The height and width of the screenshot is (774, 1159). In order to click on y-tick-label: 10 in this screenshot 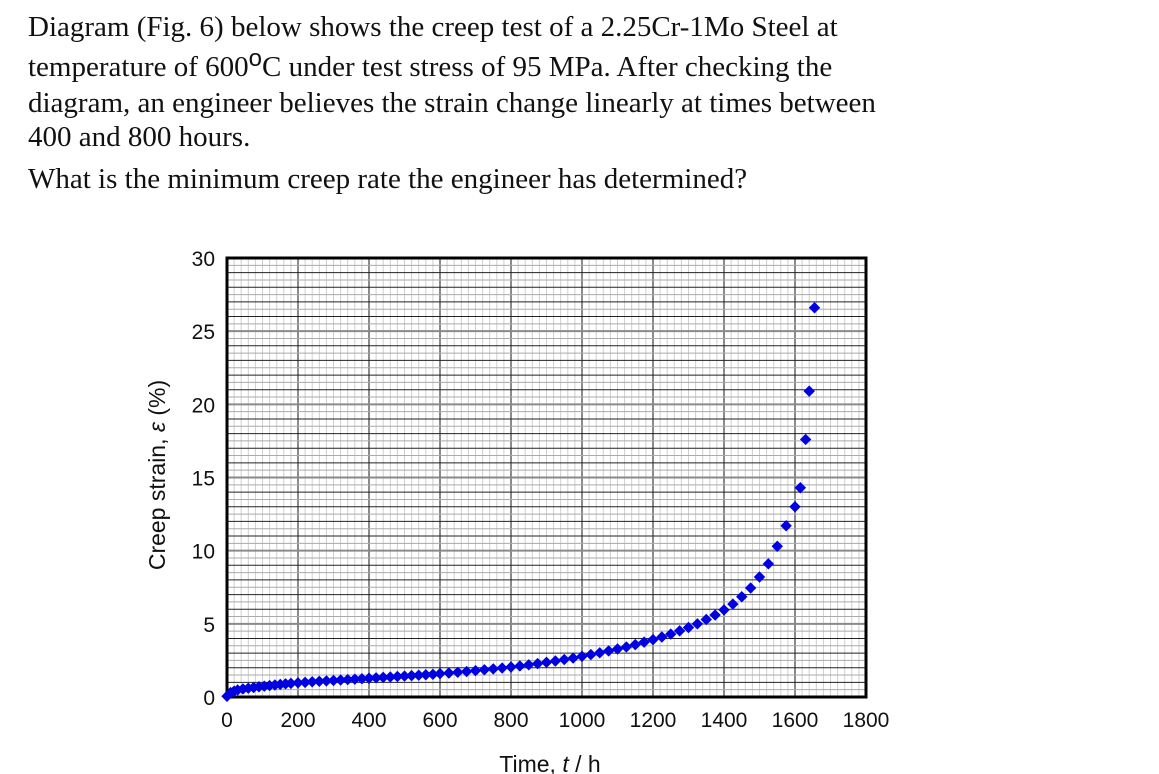, I will do `click(203, 552)`.